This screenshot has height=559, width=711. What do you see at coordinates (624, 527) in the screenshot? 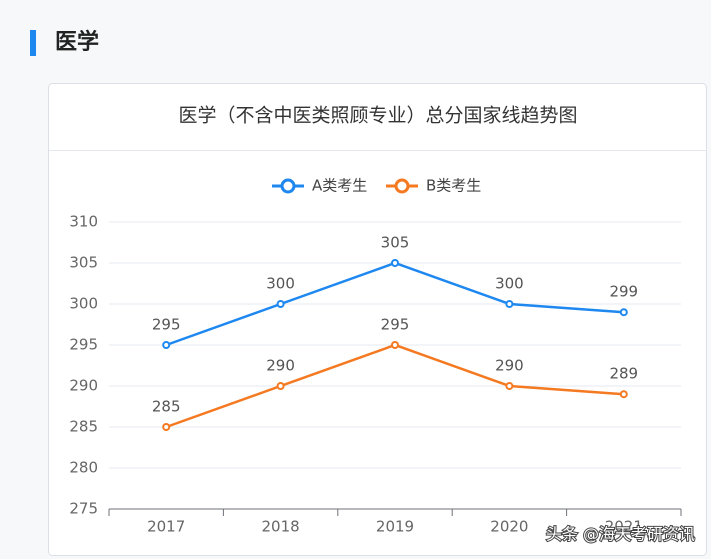
I see `x-tick-label: 2021` at bounding box center [624, 527].